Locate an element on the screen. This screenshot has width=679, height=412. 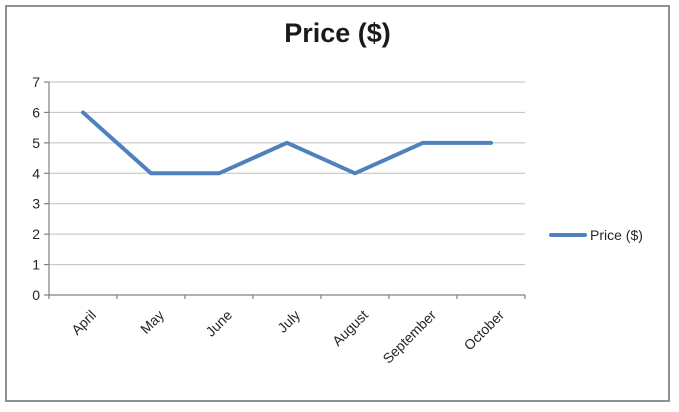
price-series-line is located at coordinates (287, 143).